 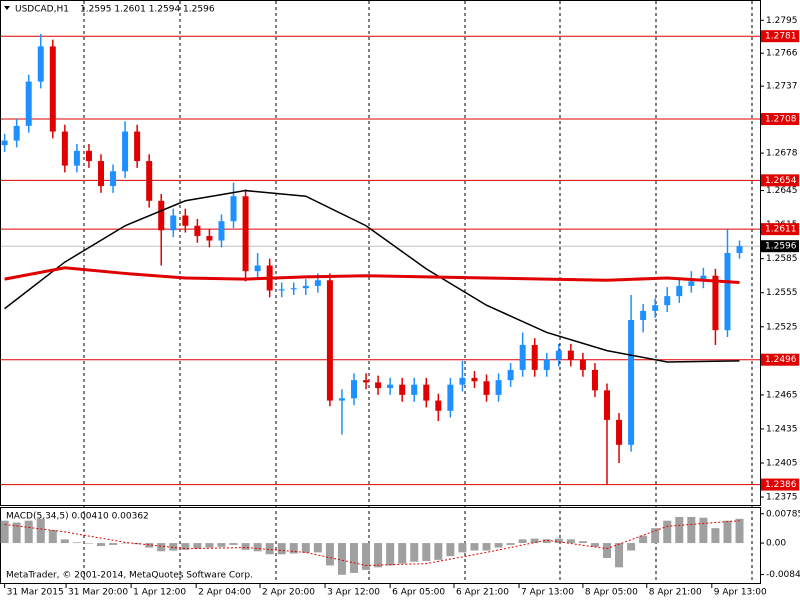 I want to click on y-tick-label: 1.2645, so click(x=782, y=191).